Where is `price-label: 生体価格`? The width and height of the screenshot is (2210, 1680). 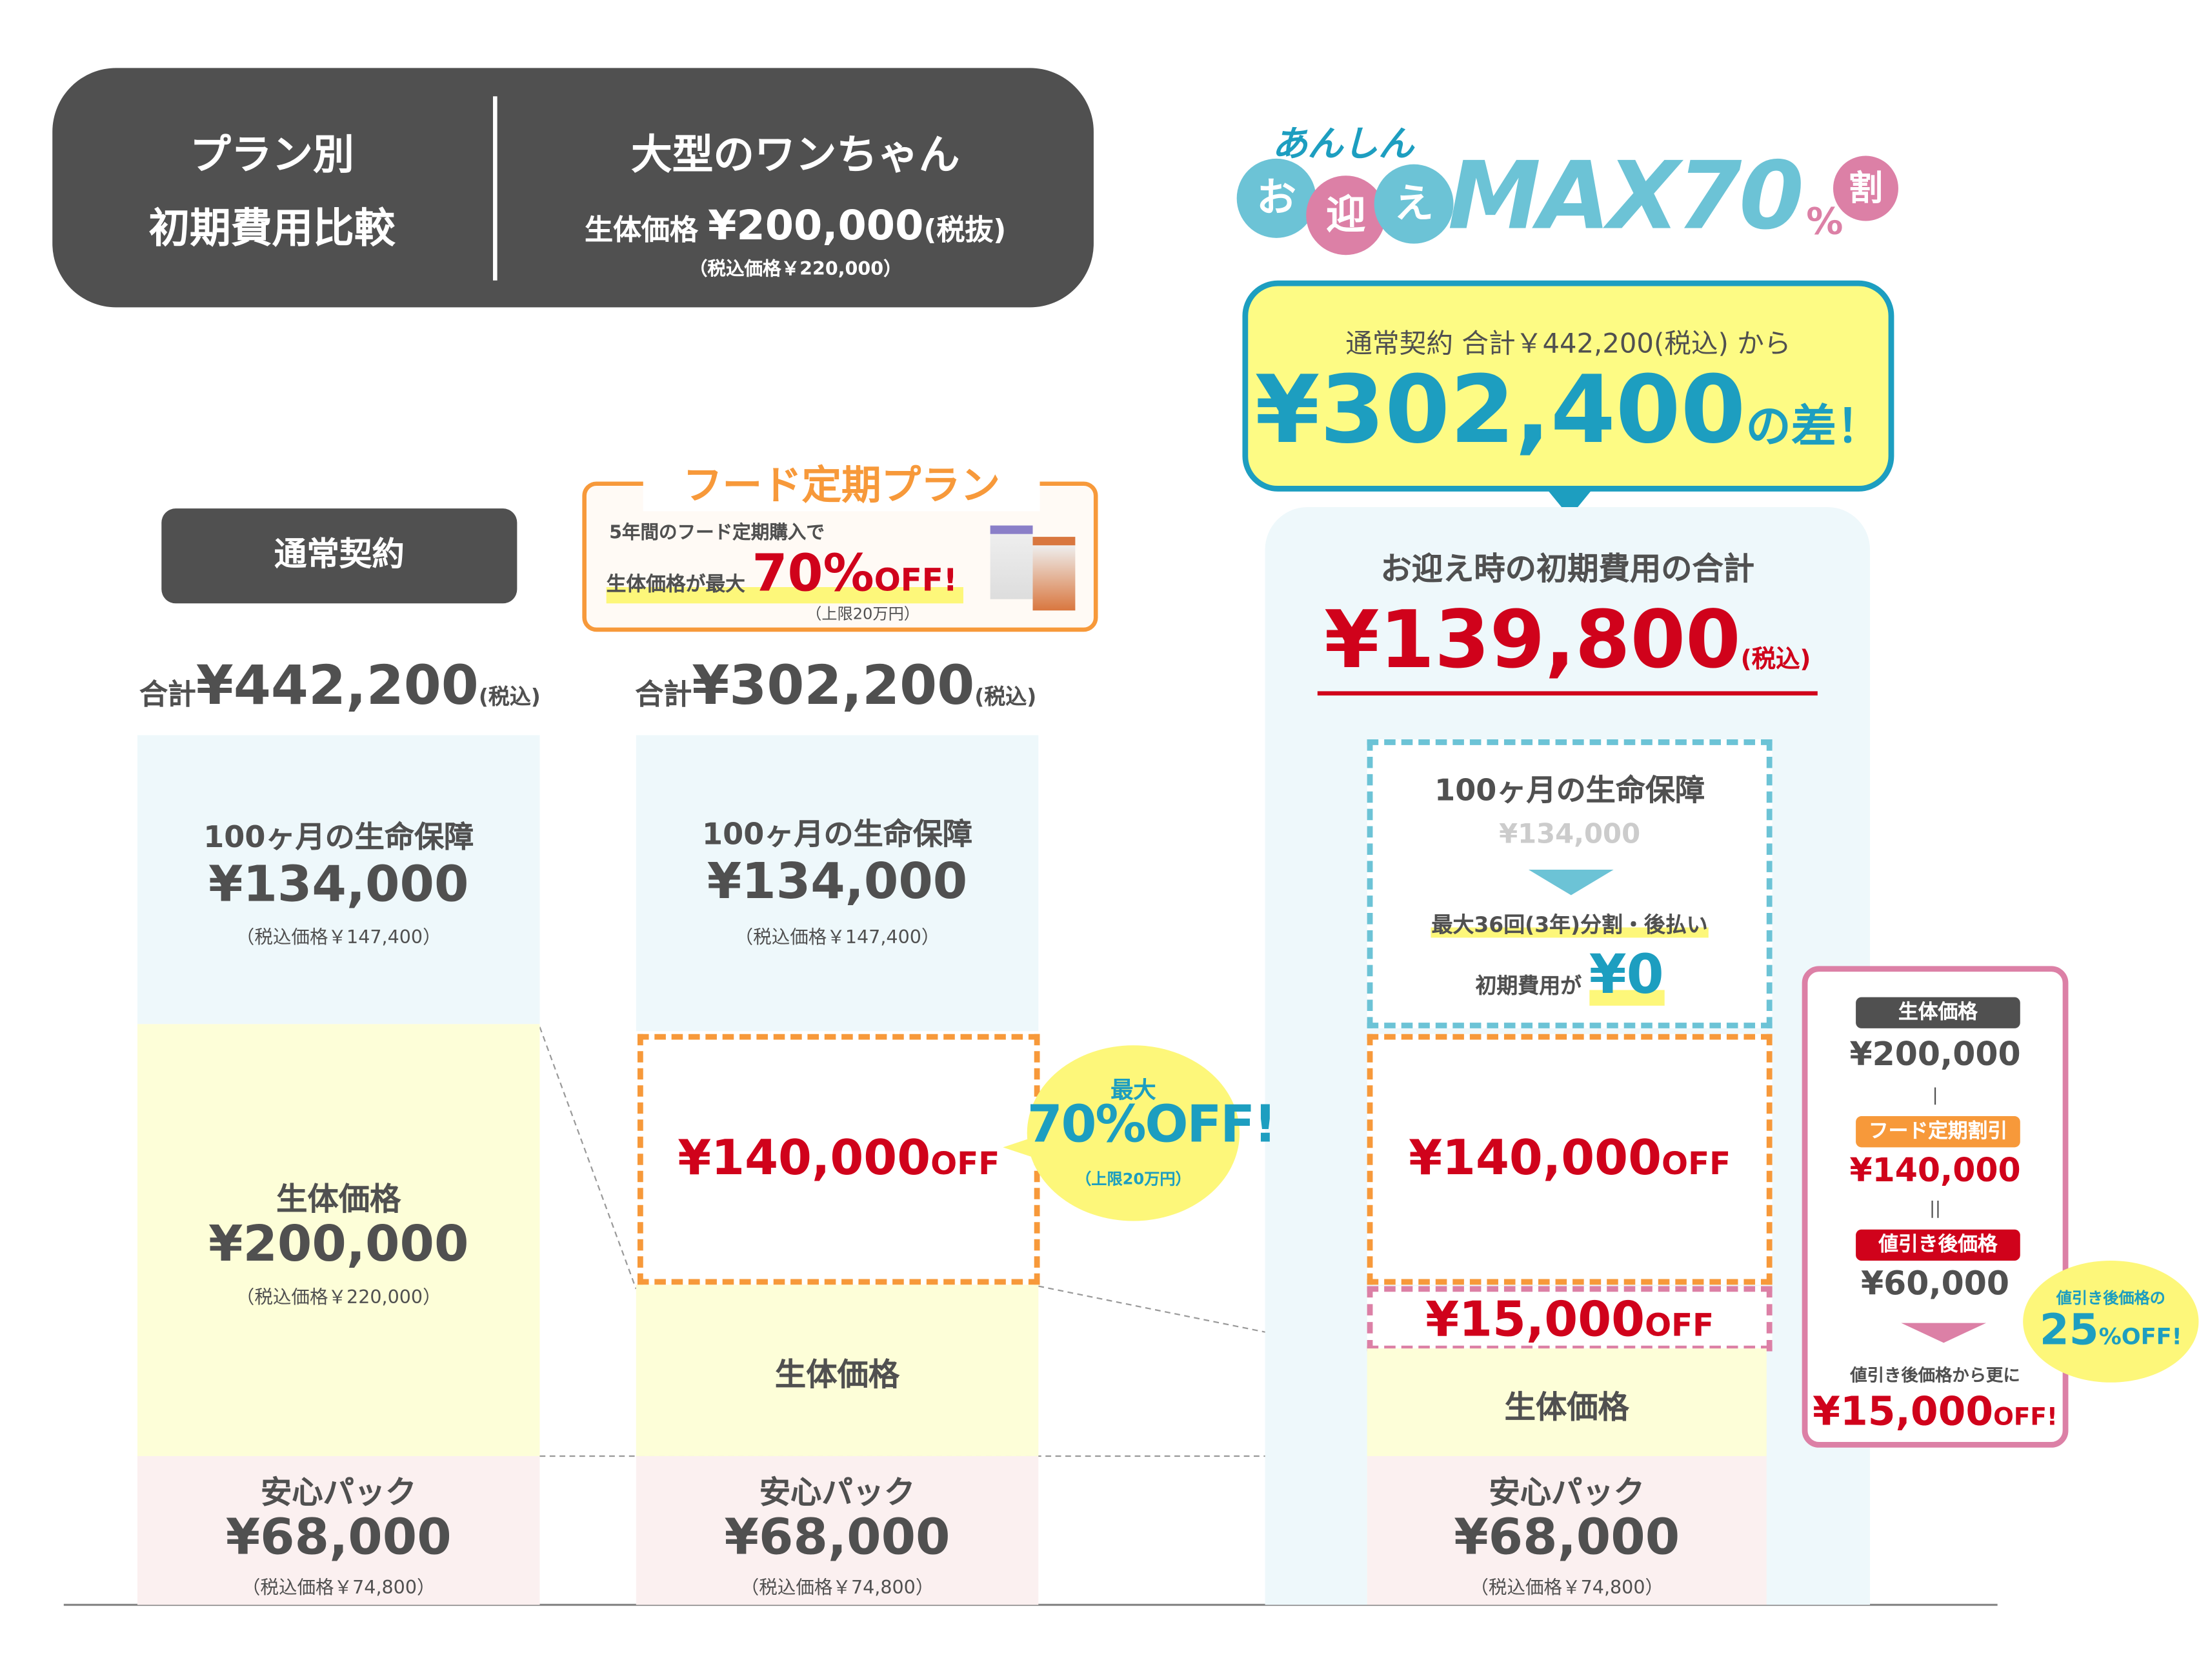 price-label: 生体価格 is located at coordinates (641, 229).